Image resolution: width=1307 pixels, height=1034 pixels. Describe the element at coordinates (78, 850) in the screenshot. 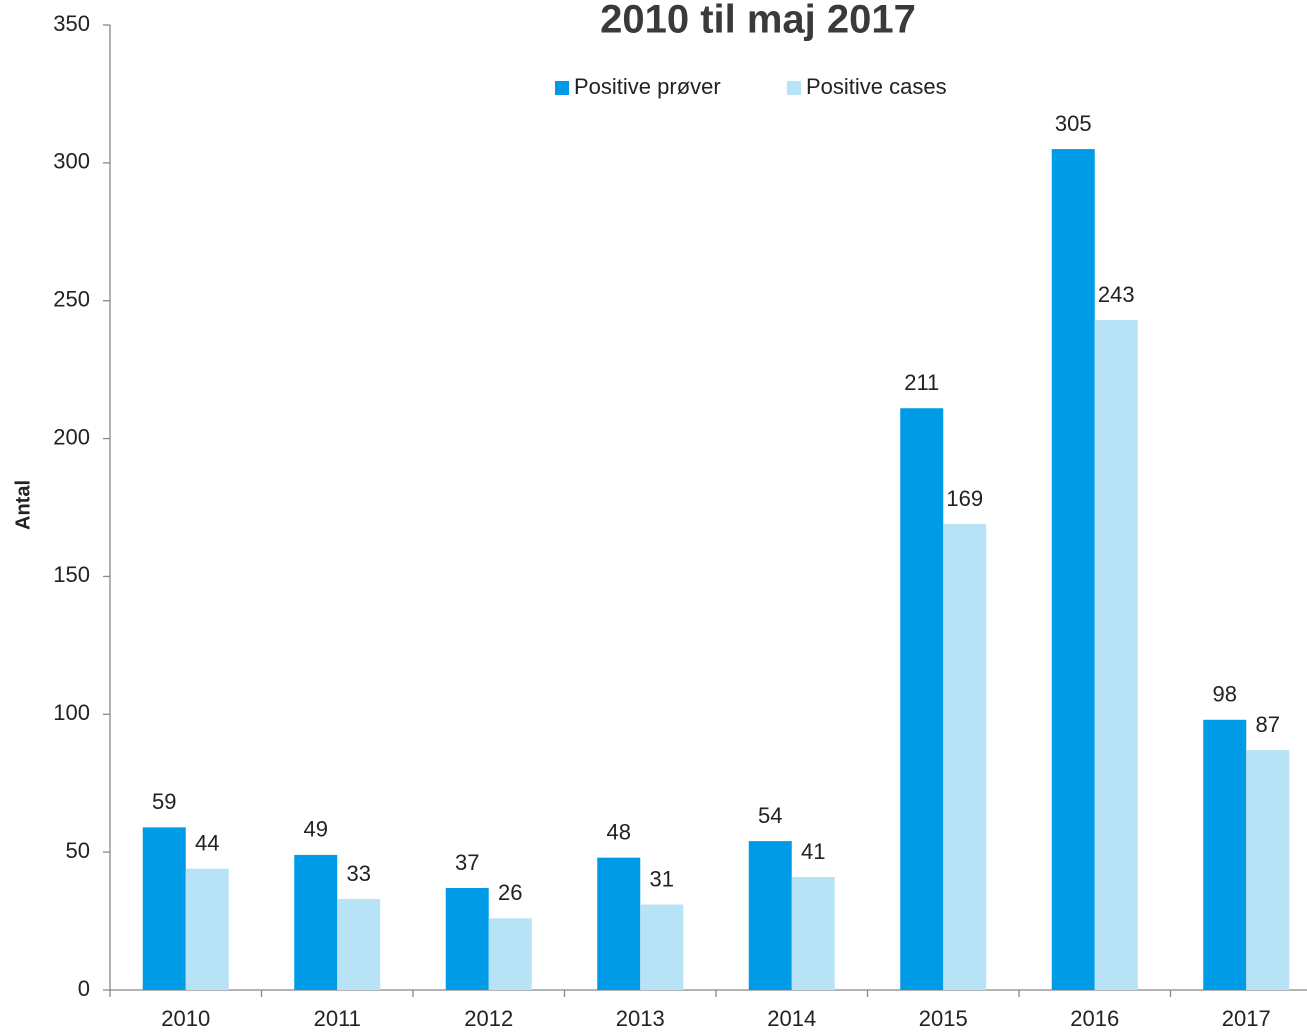

I see `y-tick-label: 50` at that location.